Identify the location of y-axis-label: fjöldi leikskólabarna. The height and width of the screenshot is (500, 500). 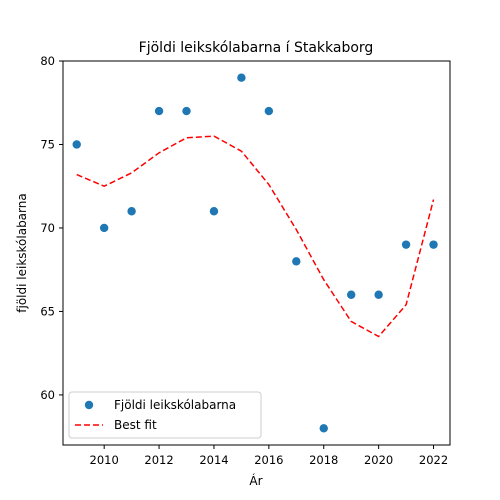
(22, 252).